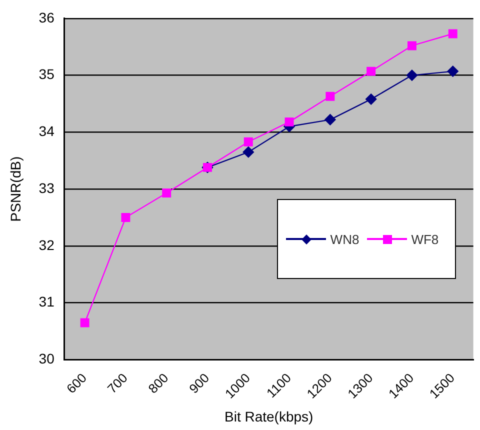 This screenshot has width=480, height=430. Describe the element at coordinates (46, 131) in the screenshot. I see `y-tick-label: 34` at that location.